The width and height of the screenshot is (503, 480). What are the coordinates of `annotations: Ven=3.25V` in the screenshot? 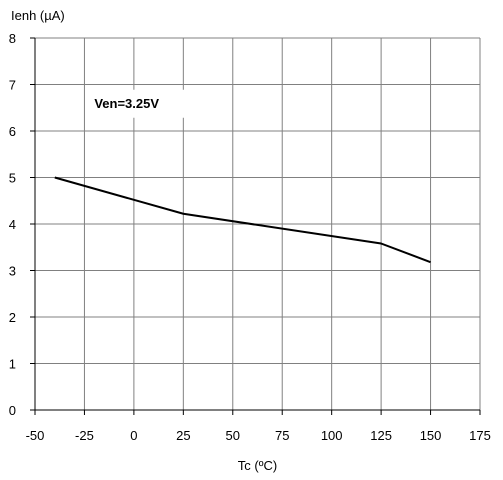 It's located at (136, 103).